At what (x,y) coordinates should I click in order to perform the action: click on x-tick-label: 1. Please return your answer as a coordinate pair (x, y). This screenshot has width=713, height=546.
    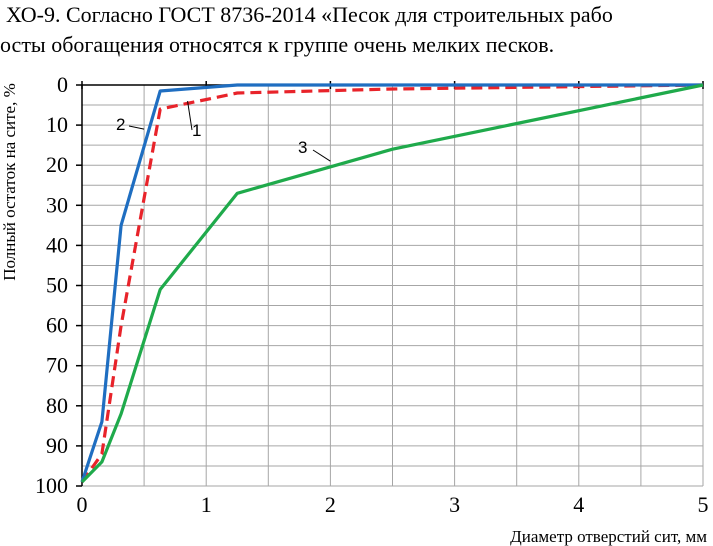
    Looking at the image, I should click on (206, 504).